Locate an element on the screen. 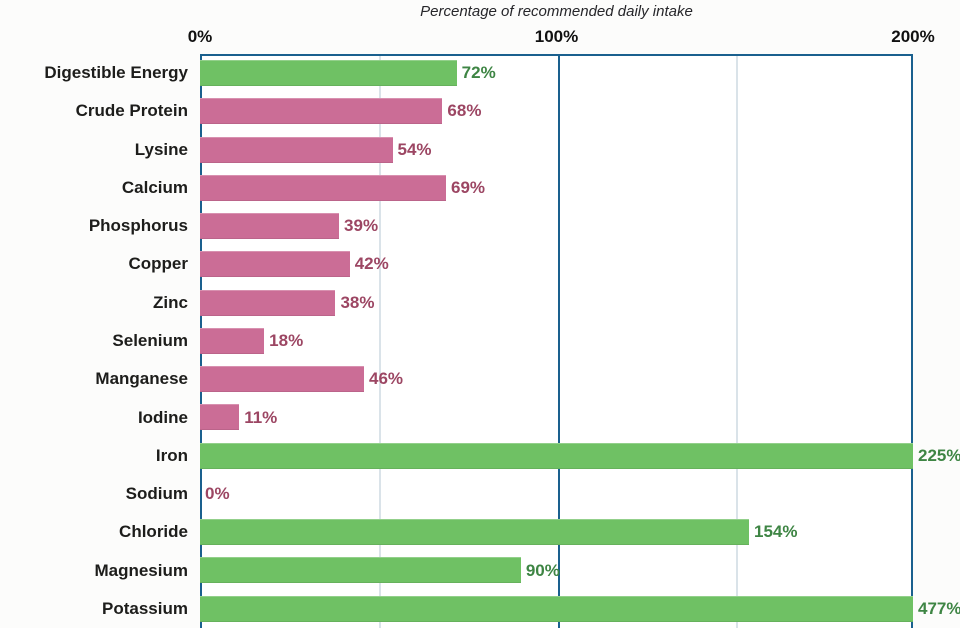 This screenshot has height=628, width=960. chart-row: Crude Protein 68% is located at coordinates (480, 111).